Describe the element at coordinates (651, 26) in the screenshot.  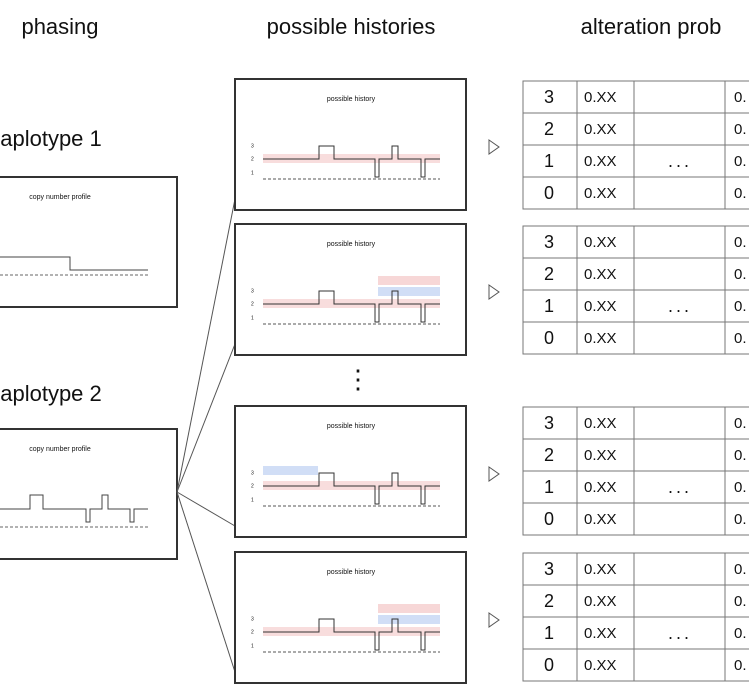
I see `header-prob: alteration prob` at that location.